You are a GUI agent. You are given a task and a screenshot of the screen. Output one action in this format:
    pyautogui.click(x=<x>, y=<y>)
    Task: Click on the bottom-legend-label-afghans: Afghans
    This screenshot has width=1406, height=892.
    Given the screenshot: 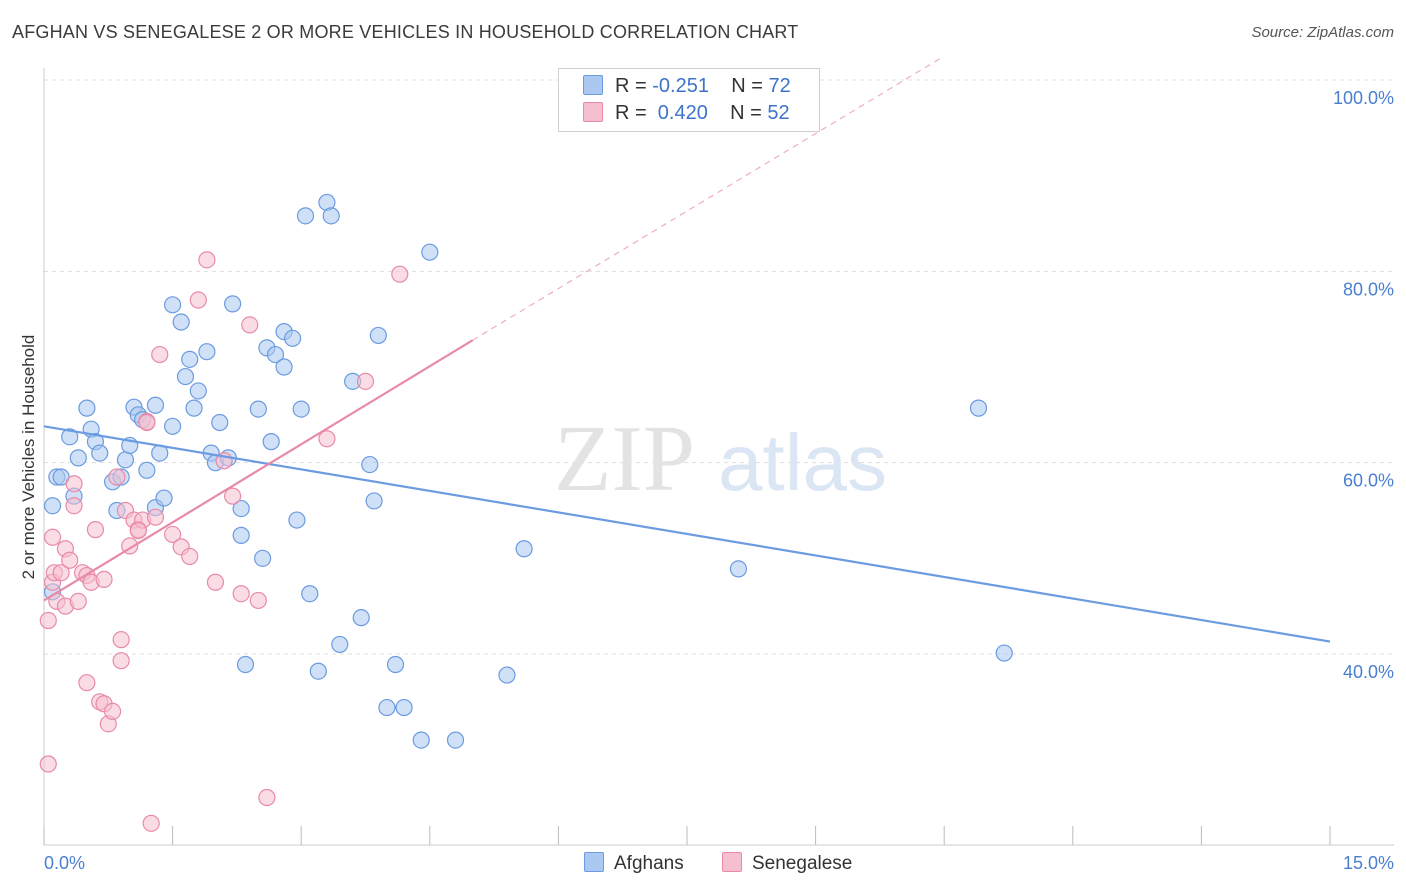 What is the action you would take?
    pyautogui.click(x=649, y=863)
    